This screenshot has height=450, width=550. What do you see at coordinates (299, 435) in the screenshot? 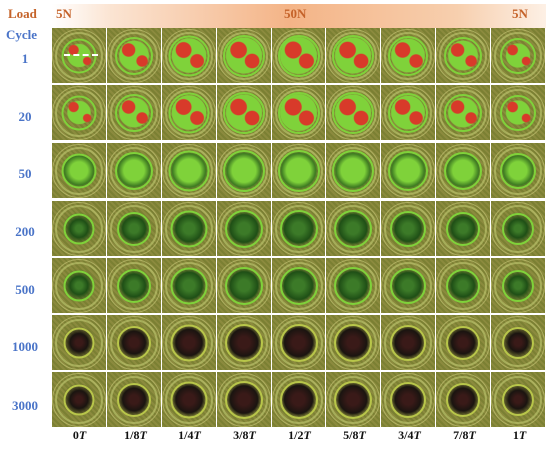
I see `phase-column-label: 1/2T` at bounding box center [299, 435].